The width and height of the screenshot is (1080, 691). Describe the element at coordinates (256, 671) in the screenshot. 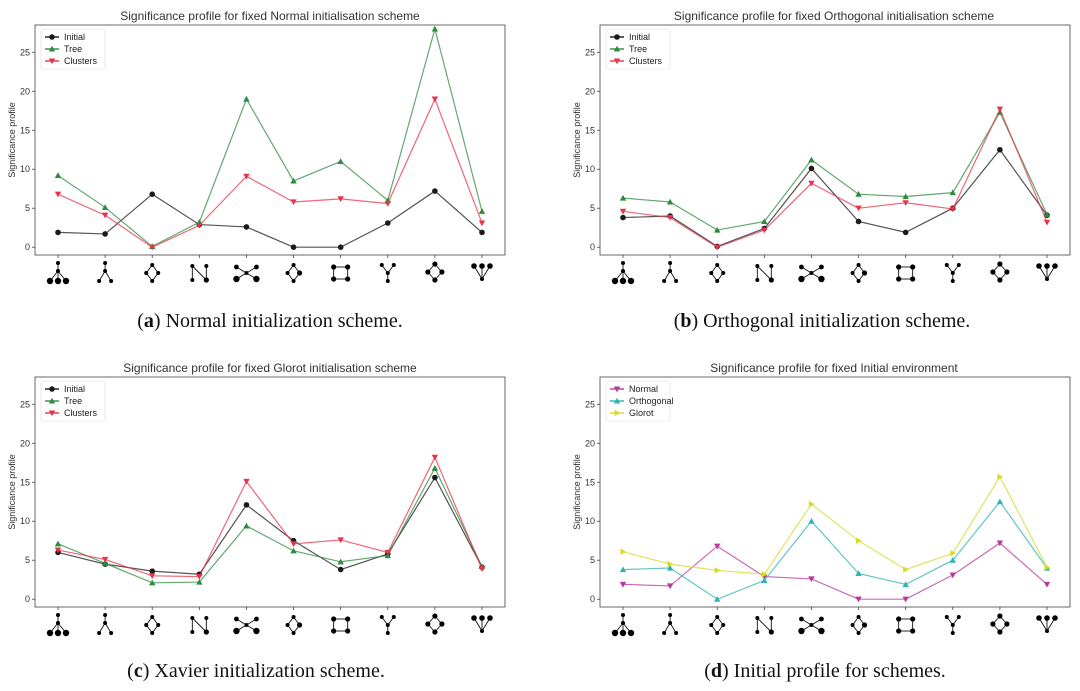

I see `panel-c-caption: (c) Xavier initialization scheme.` at that location.